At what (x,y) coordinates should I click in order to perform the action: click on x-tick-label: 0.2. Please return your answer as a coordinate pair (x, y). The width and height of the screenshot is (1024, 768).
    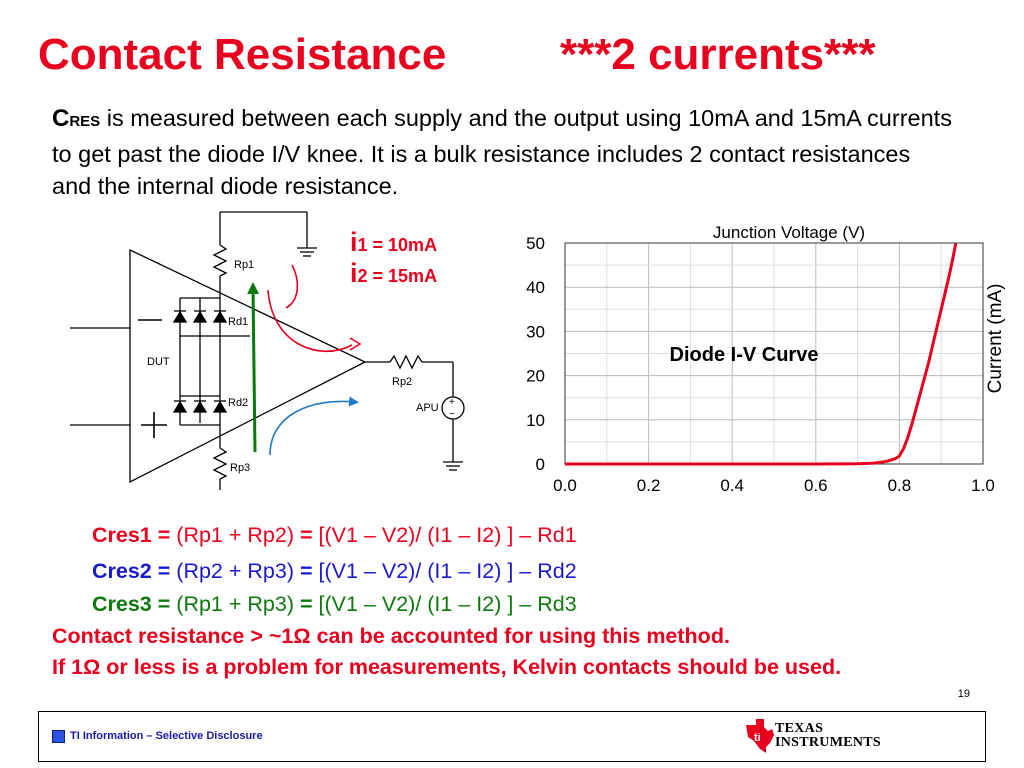
    Looking at the image, I should click on (649, 485).